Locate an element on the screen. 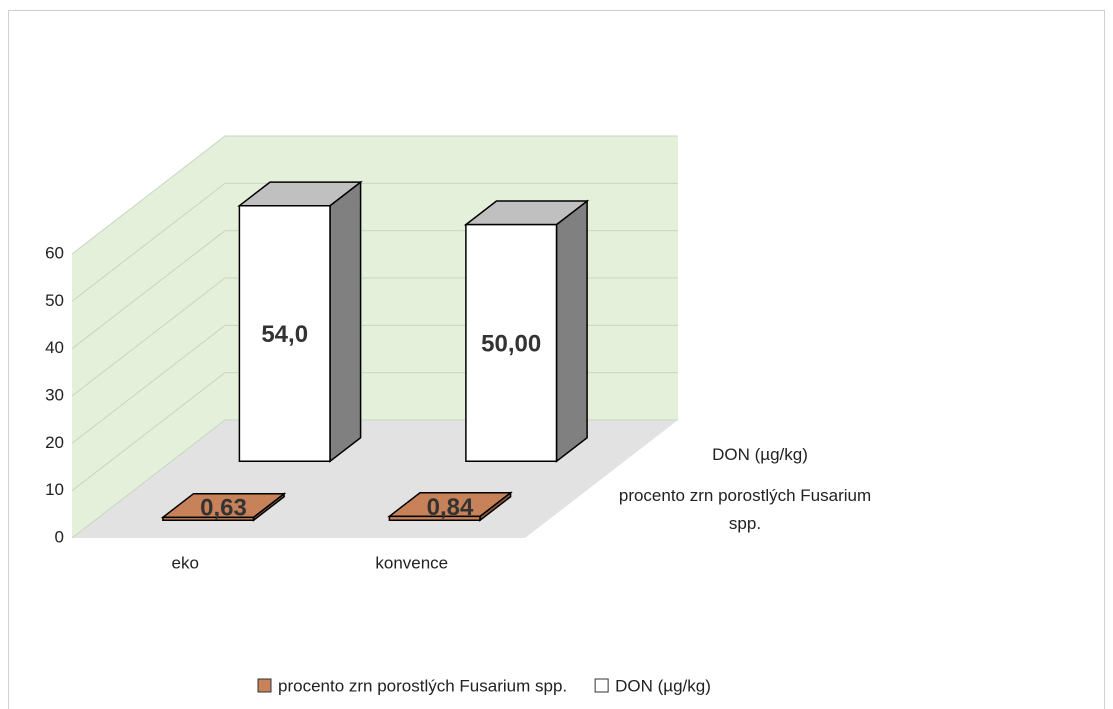 The height and width of the screenshot is (709, 1113). y-tick-label: 40 is located at coordinates (54, 347).